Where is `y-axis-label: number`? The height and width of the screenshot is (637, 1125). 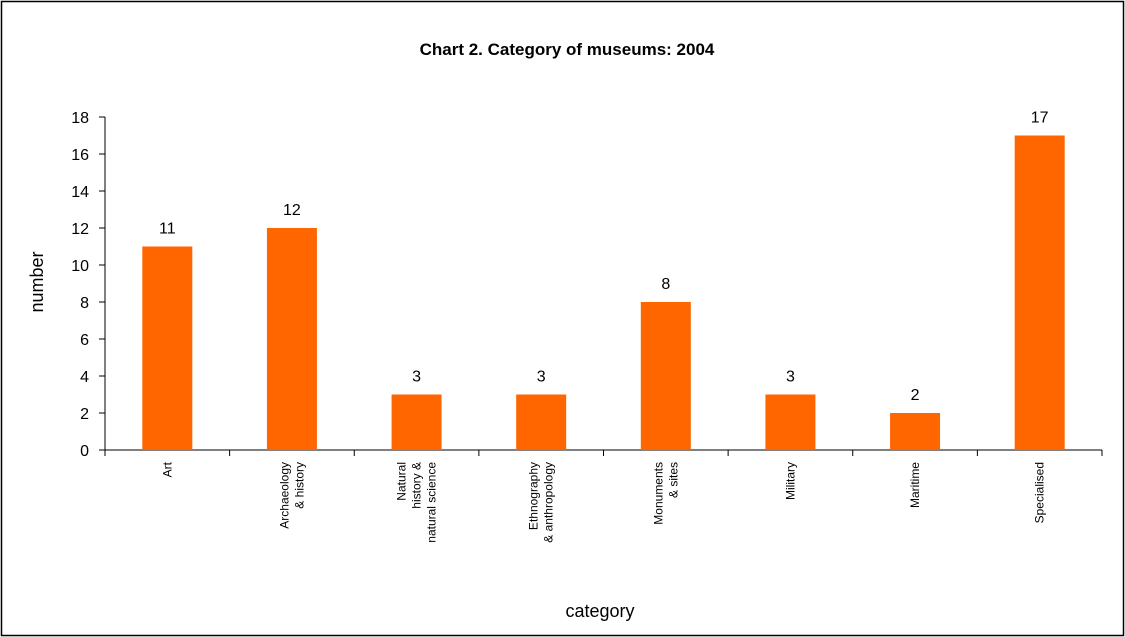
y-axis-label: number is located at coordinates (37, 281).